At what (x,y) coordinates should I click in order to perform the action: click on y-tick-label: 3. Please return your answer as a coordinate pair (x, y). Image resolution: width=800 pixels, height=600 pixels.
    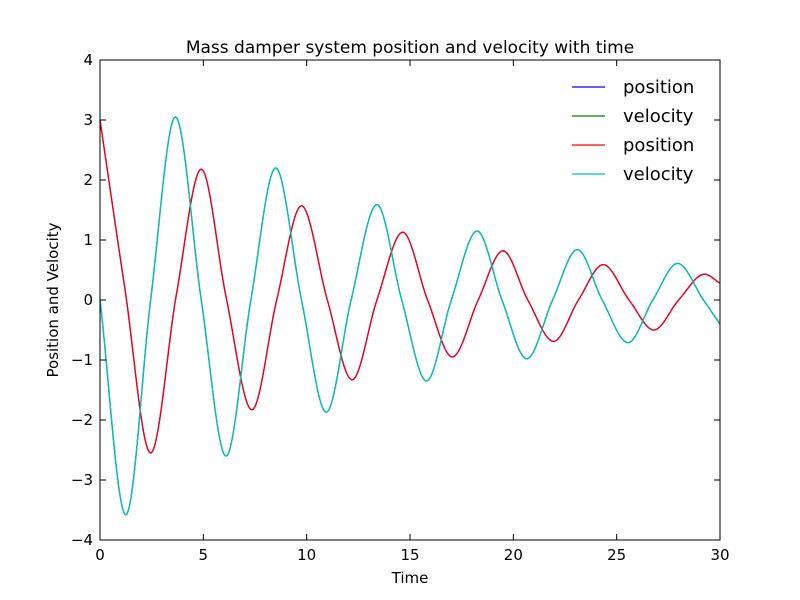
    Looking at the image, I should click on (88, 120).